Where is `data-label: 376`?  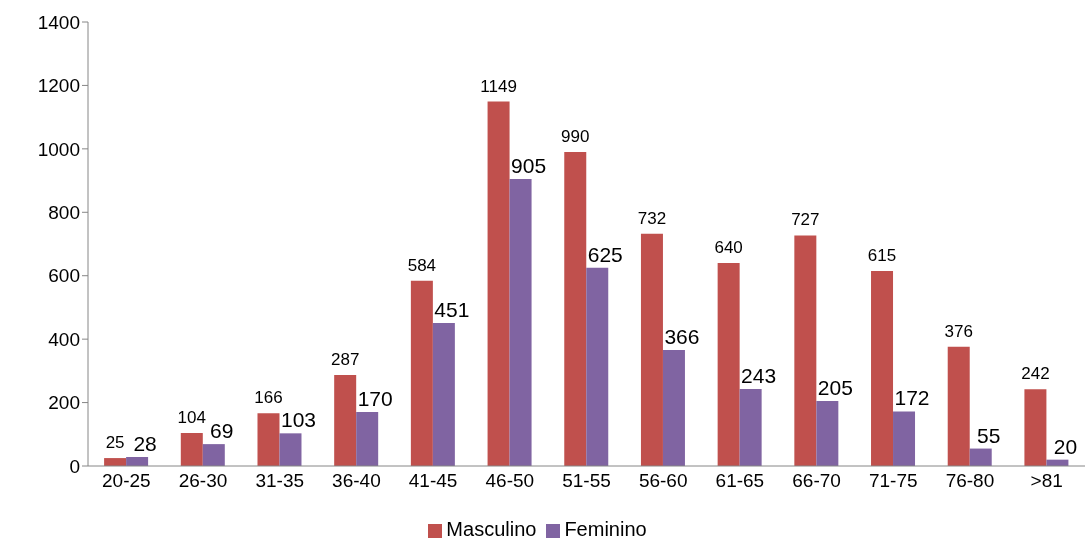
data-label: 376 is located at coordinates (958, 331).